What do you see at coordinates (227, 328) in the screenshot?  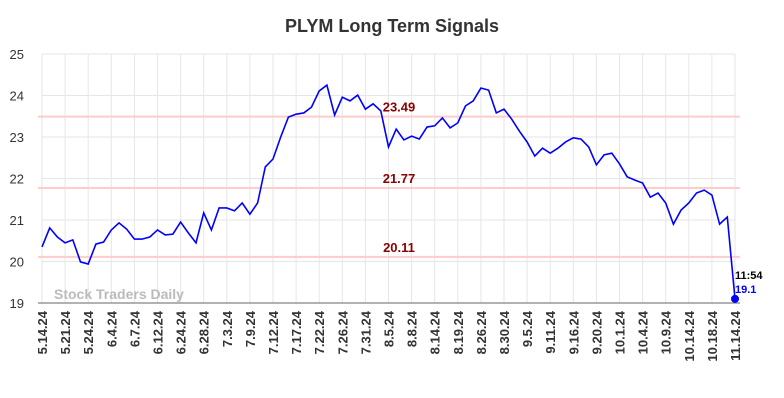 I see `x-tick-label: 7.3.24` at bounding box center [227, 328].